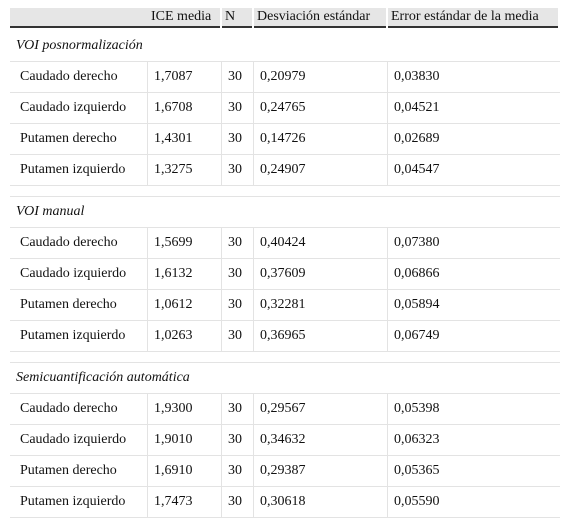  I want to click on cell-value: 0,06323, so click(474, 440).